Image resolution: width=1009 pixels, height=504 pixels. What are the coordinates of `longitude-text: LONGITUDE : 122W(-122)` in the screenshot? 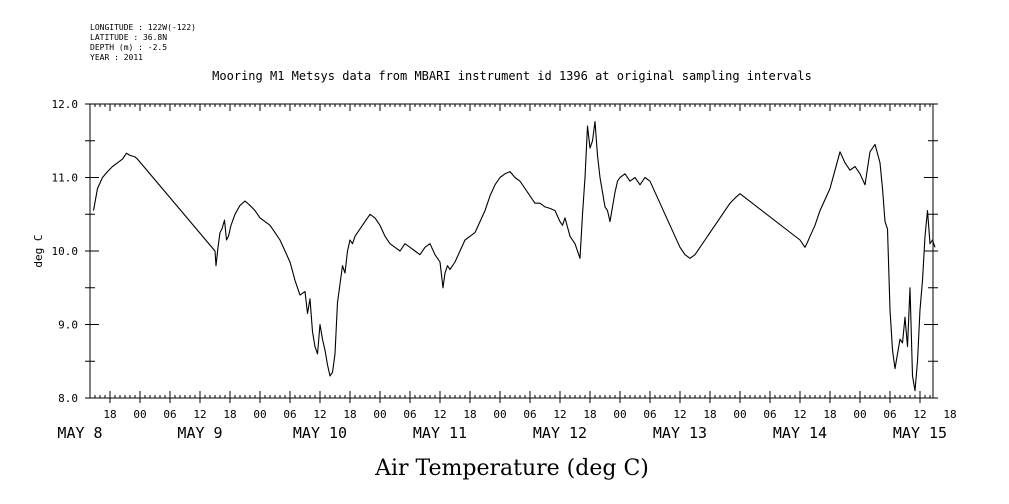 It's located at (143, 27).